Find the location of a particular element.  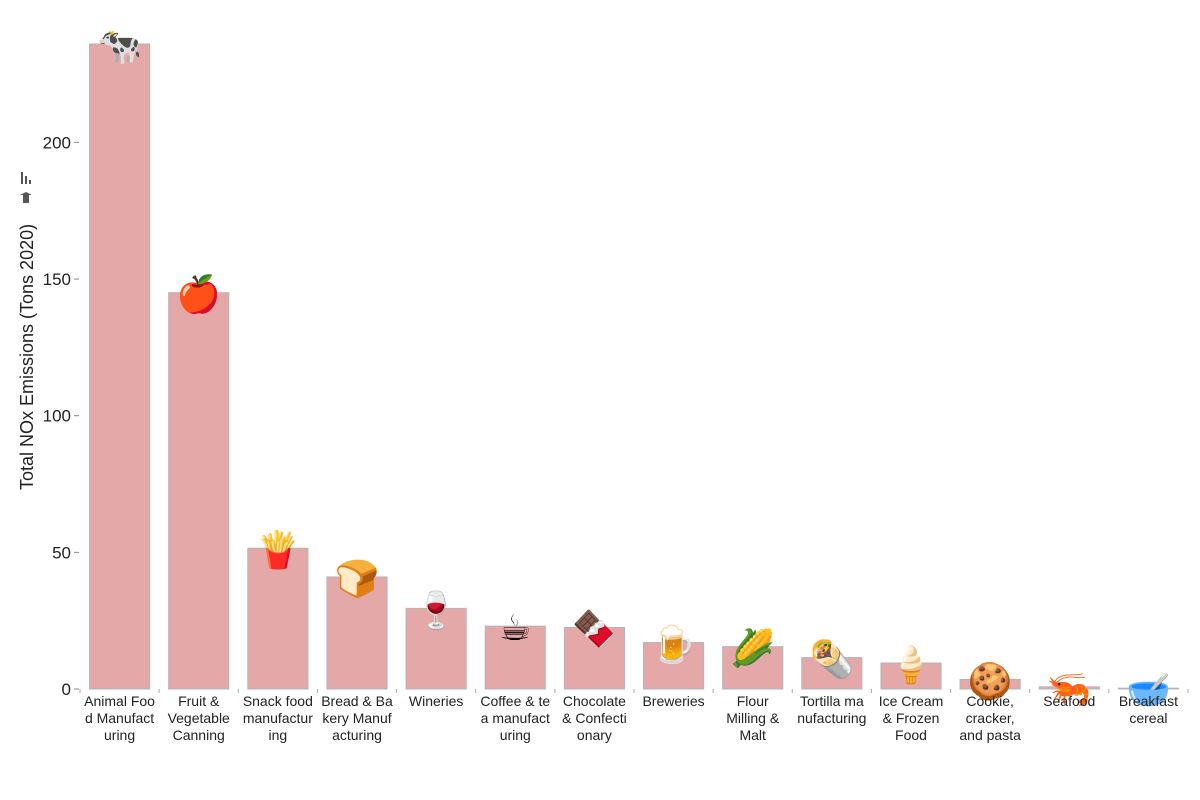

x-tick-label: onary is located at coordinates (594, 735).